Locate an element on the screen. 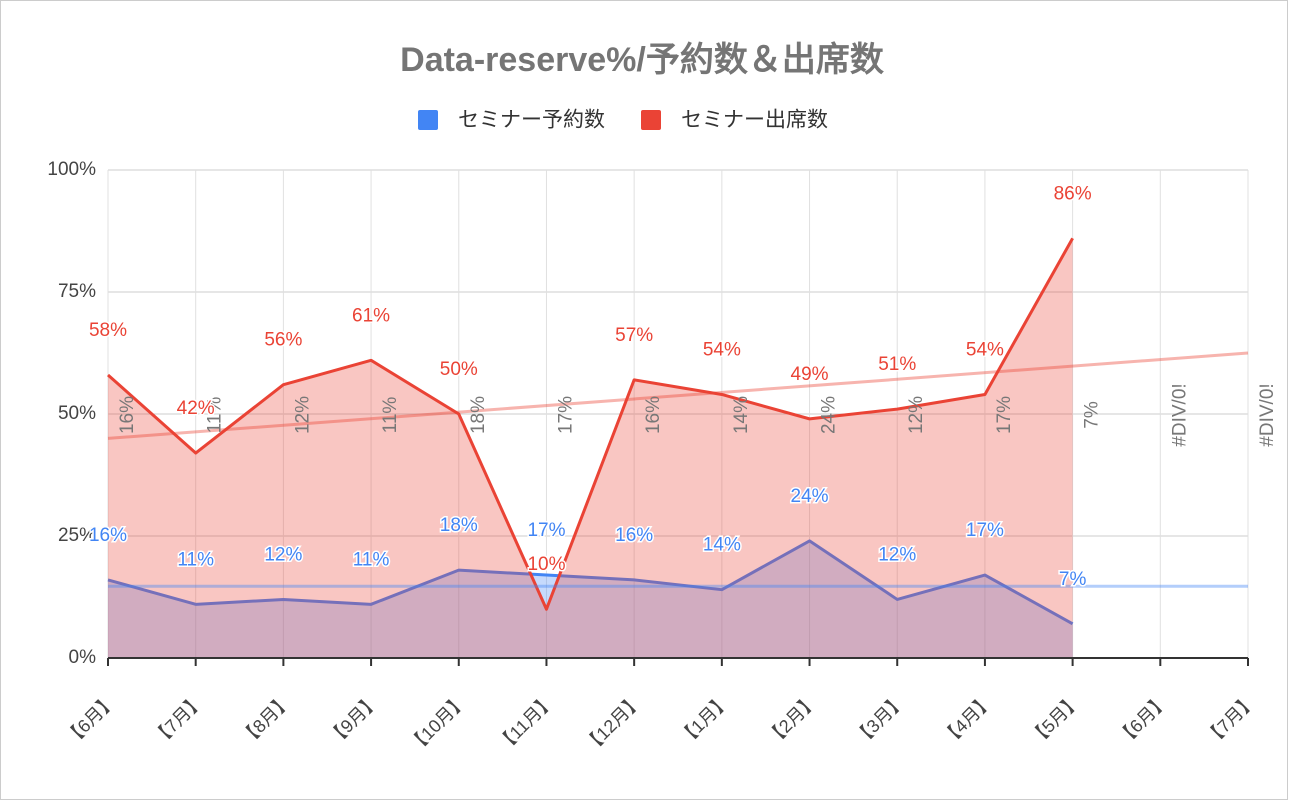 The height and width of the screenshot is (806, 1292). data-label: 61% is located at coordinates (371, 315).